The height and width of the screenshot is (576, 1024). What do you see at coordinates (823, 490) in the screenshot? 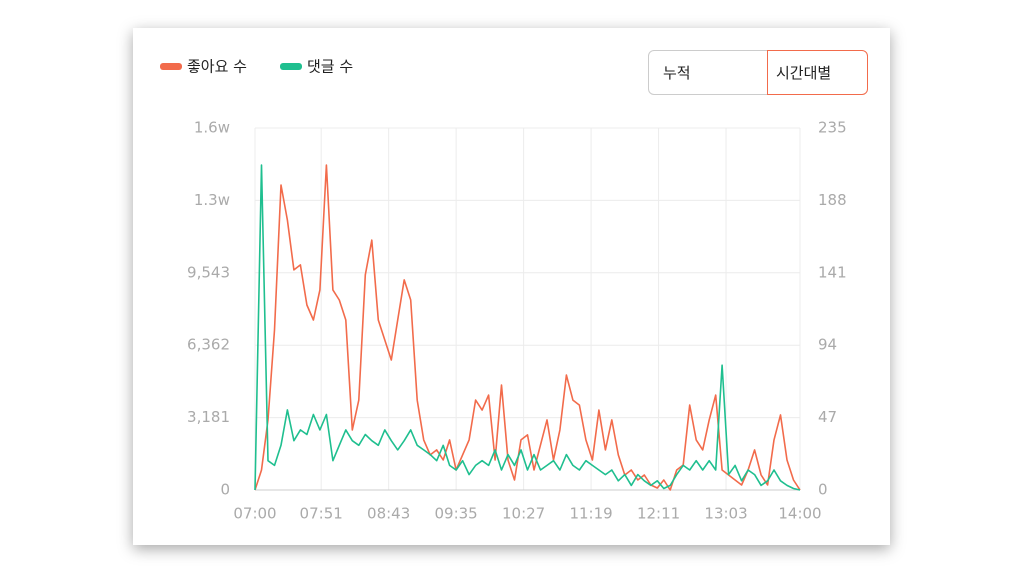
I see `y2-tick-label: 0` at bounding box center [823, 490].